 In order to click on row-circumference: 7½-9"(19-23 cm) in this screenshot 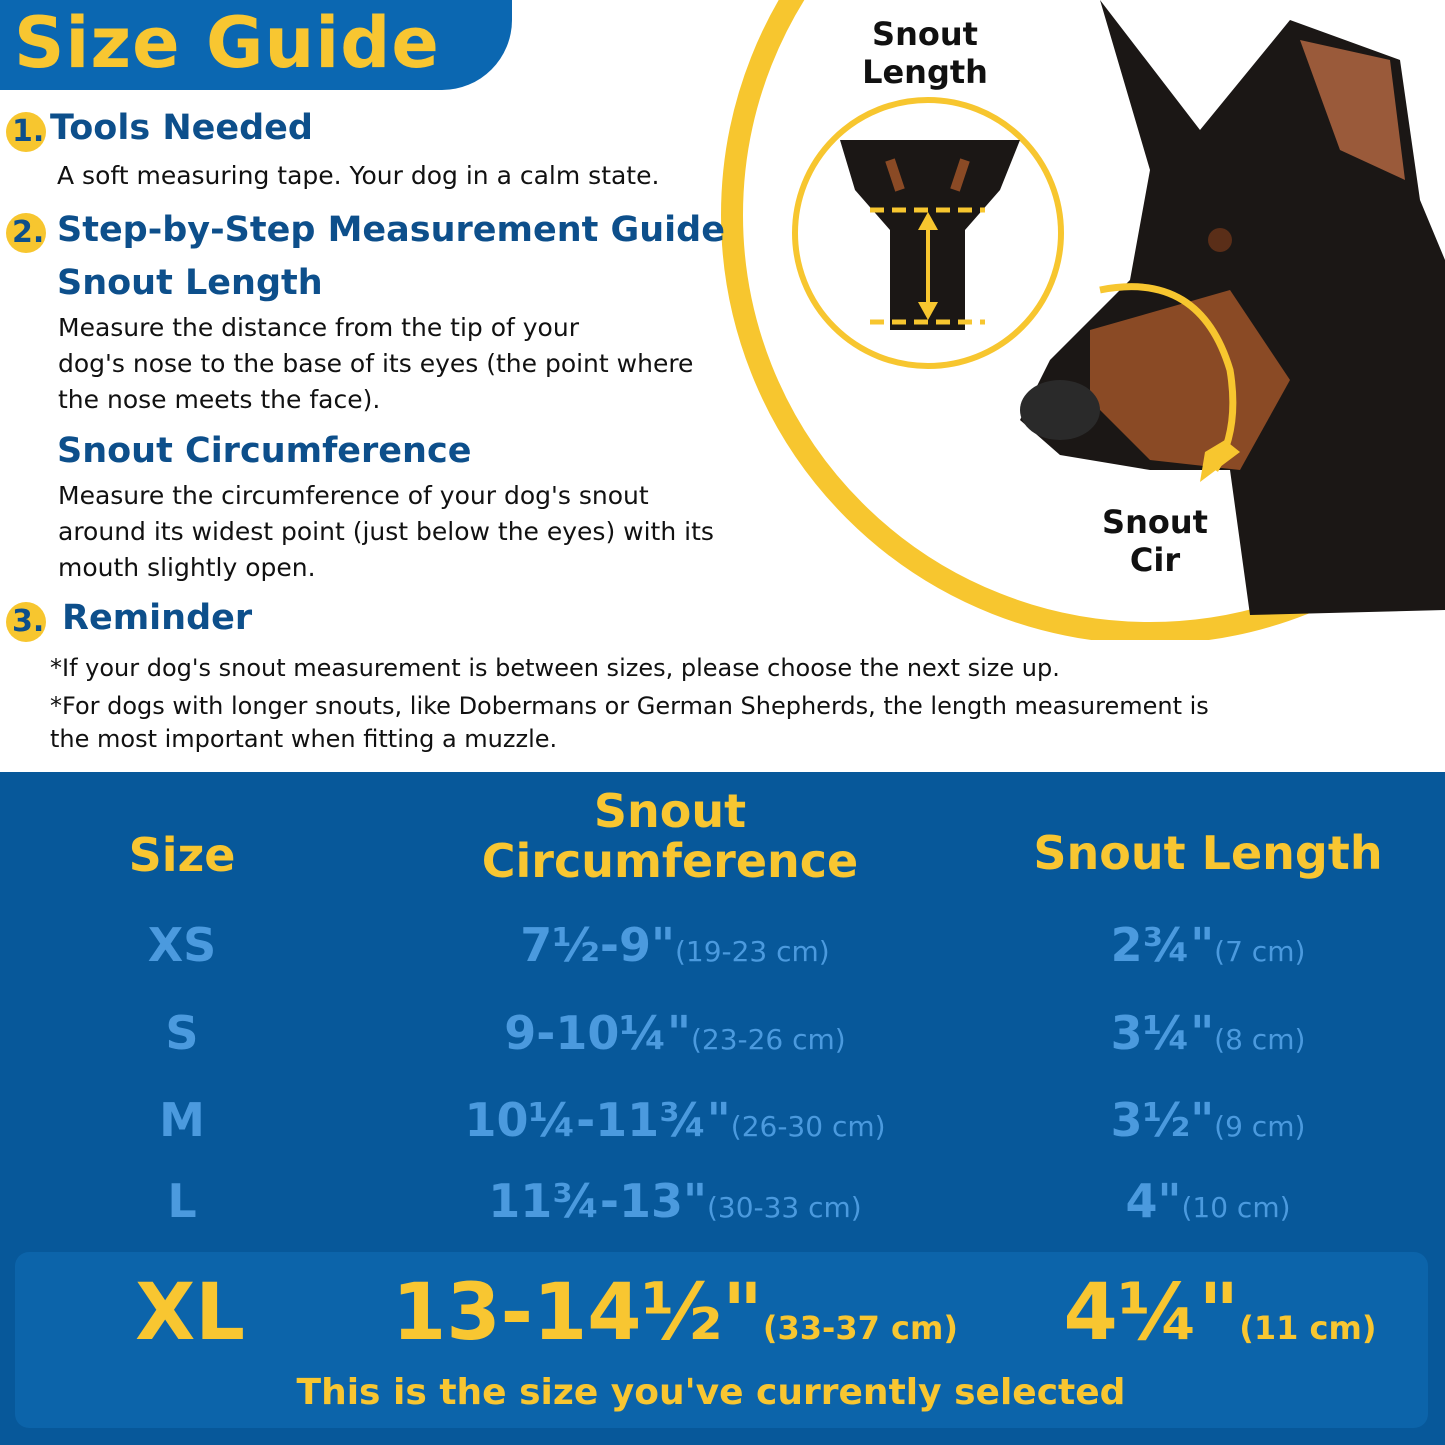, I will do `click(675, 945)`.